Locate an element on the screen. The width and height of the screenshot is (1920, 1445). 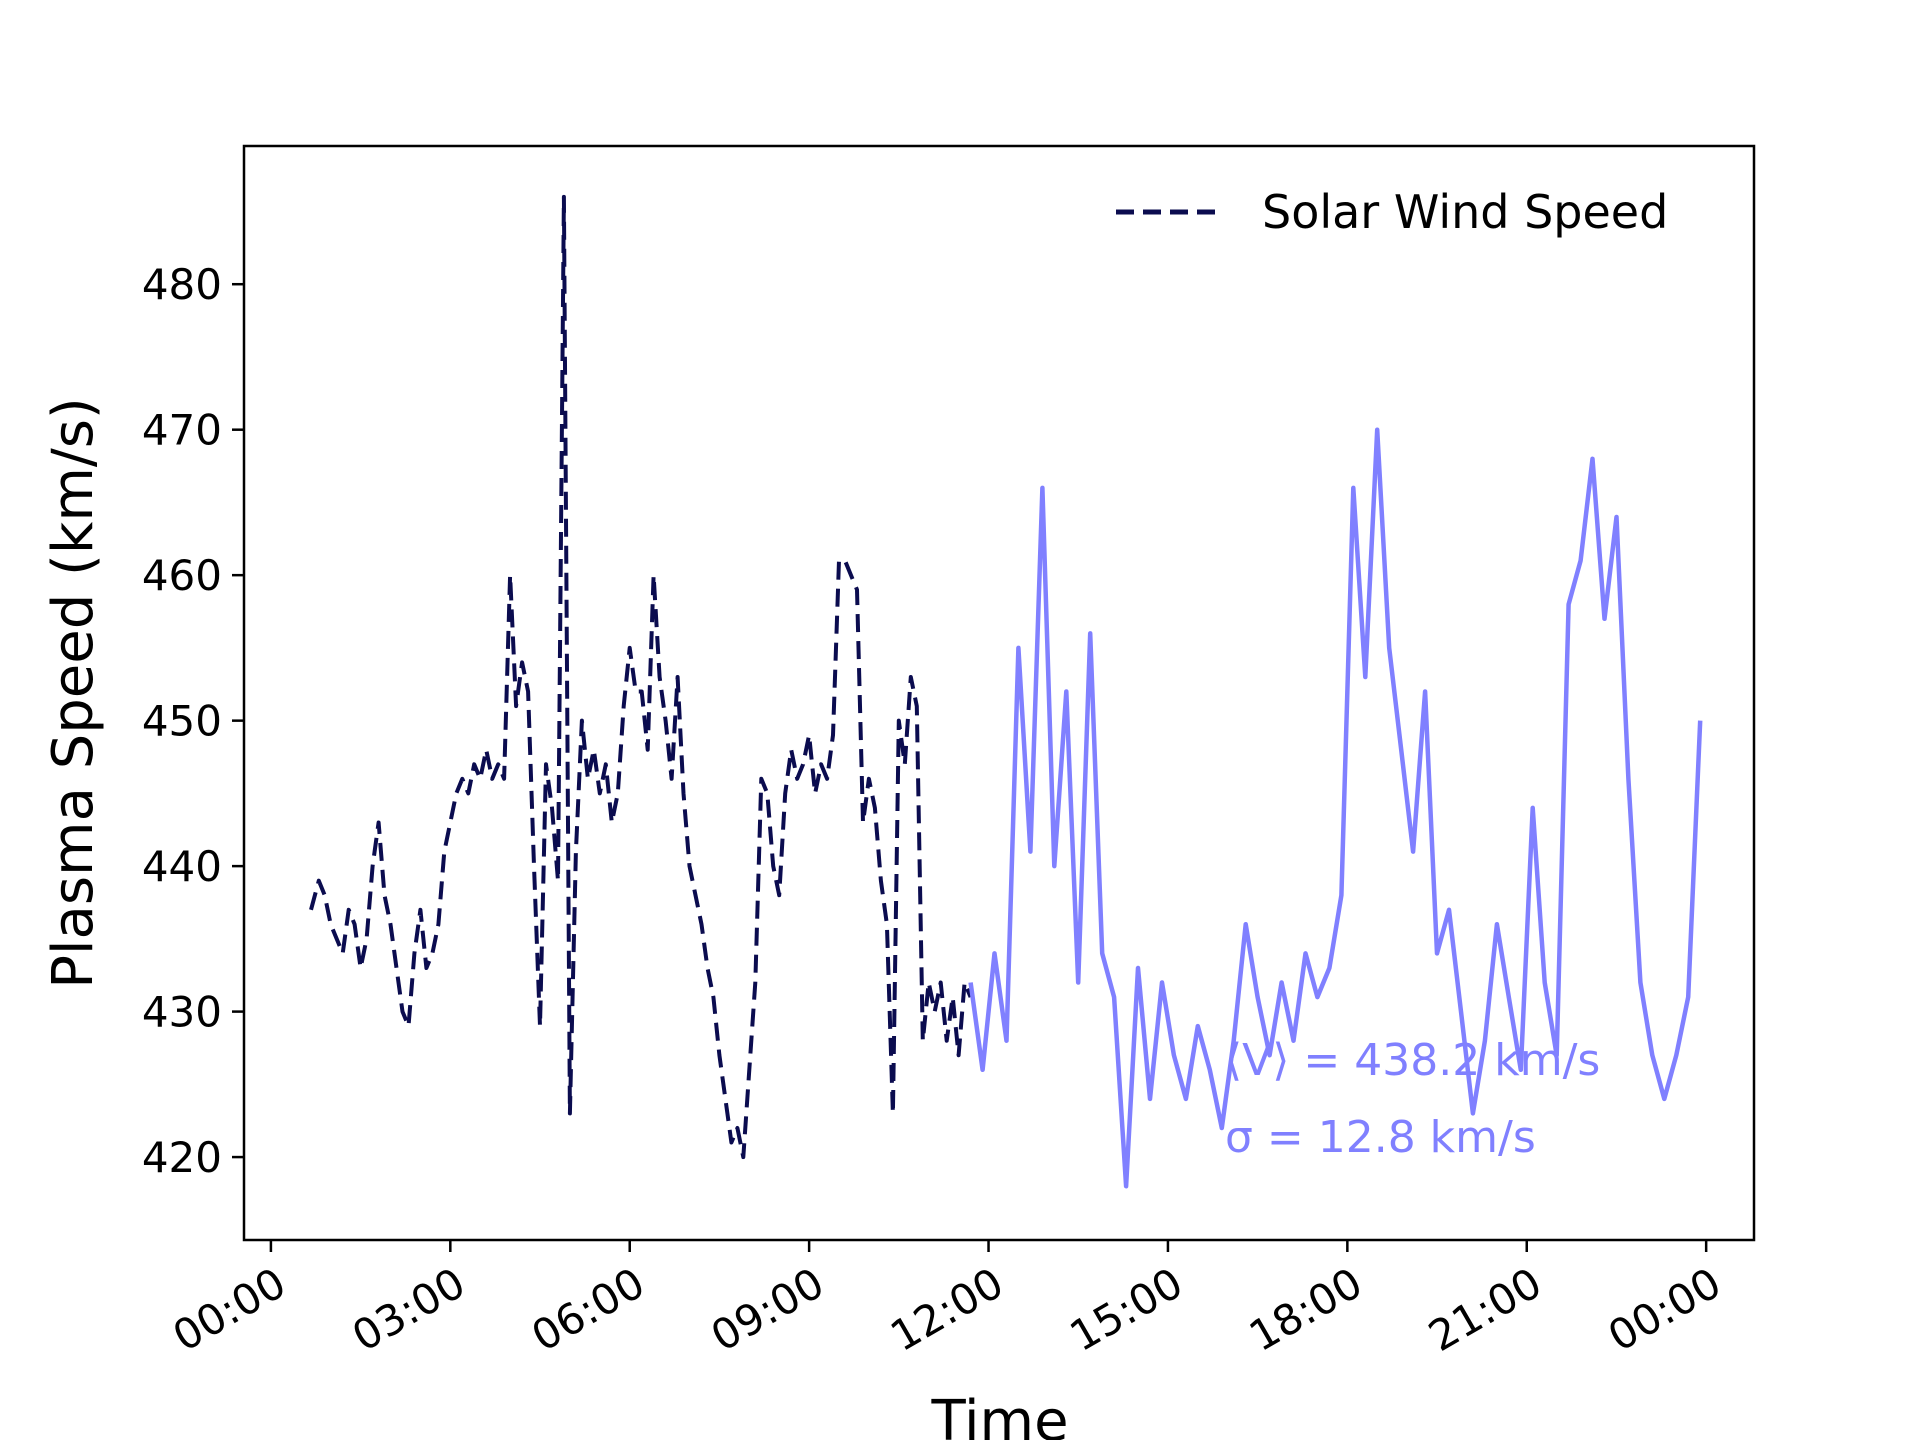
y-tick-label: 480 is located at coordinates (182, 284).